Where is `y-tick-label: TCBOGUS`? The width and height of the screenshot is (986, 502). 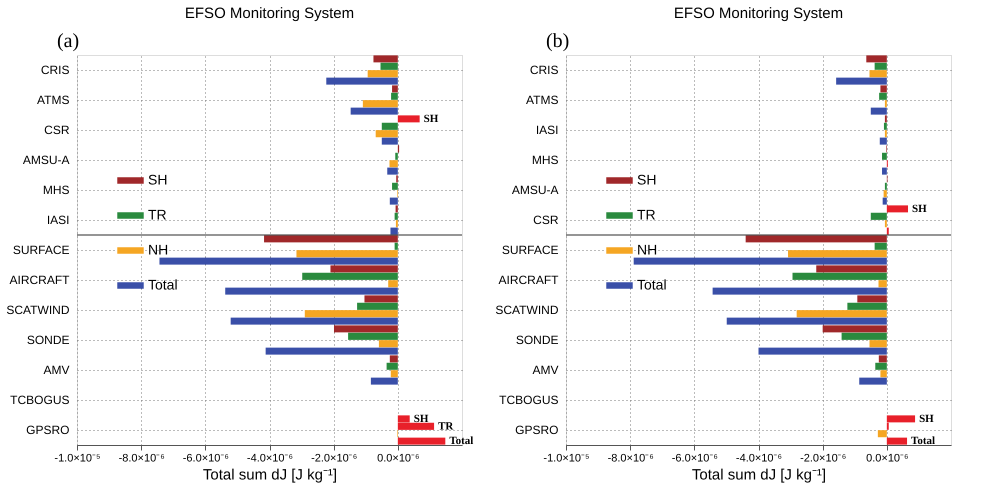 y-tick-label: TCBOGUS is located at coordinates (528, 400).